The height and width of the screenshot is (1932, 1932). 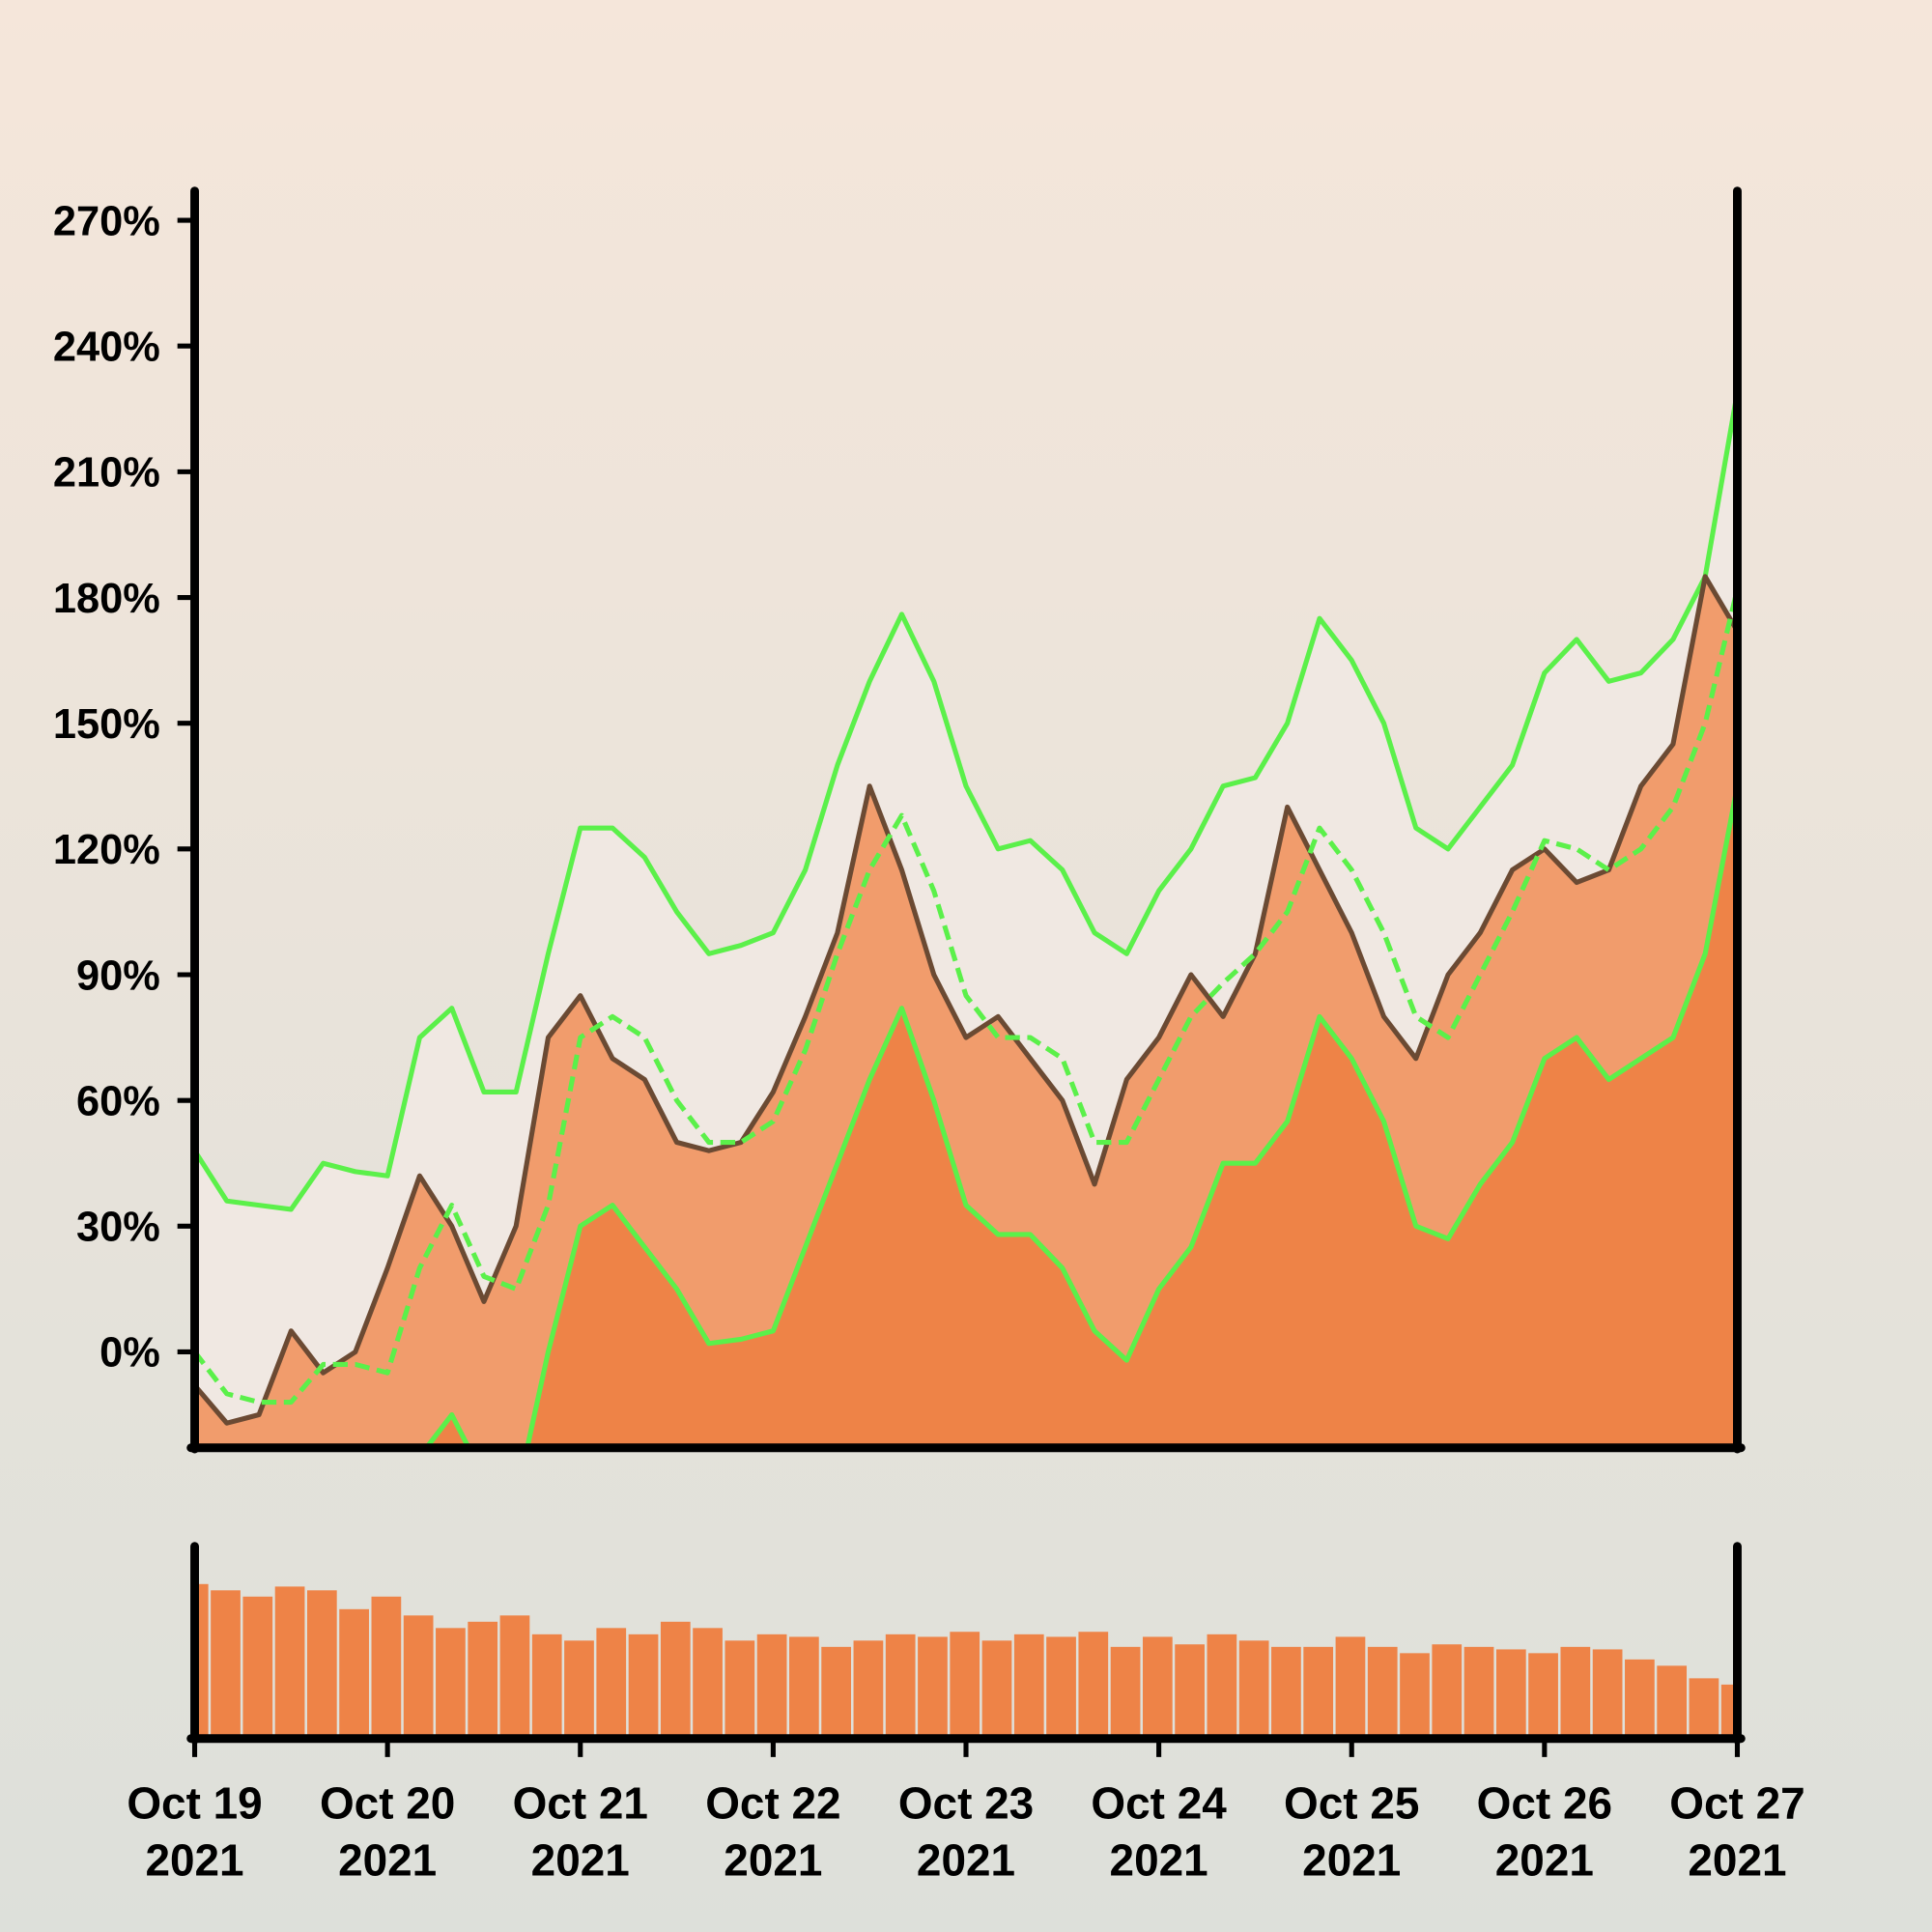 What do you see at coordinates (580, 1832) in the screenshot?
I see `x-tick-label: Oct 21 2021` at bounding box center [580, 1832].